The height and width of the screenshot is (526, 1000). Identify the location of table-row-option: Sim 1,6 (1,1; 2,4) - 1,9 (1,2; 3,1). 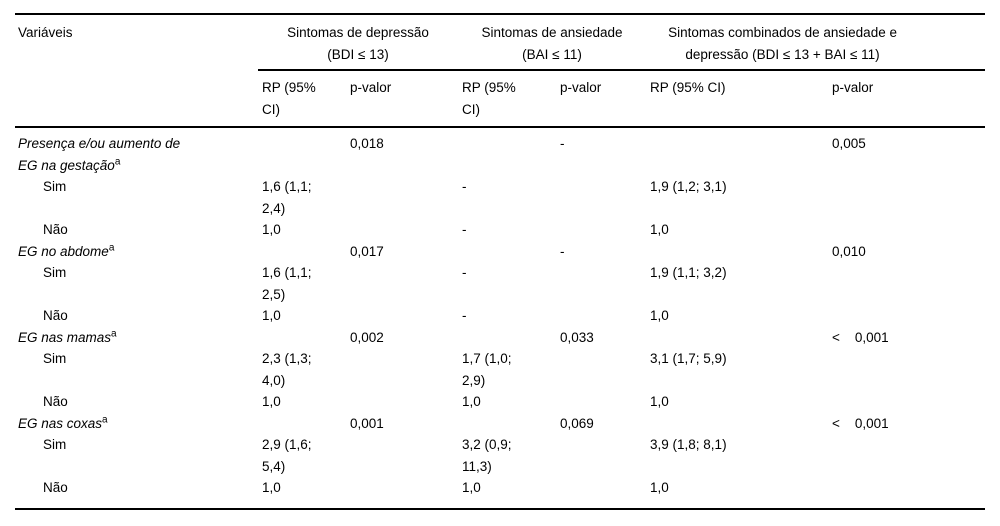
(500, 197).